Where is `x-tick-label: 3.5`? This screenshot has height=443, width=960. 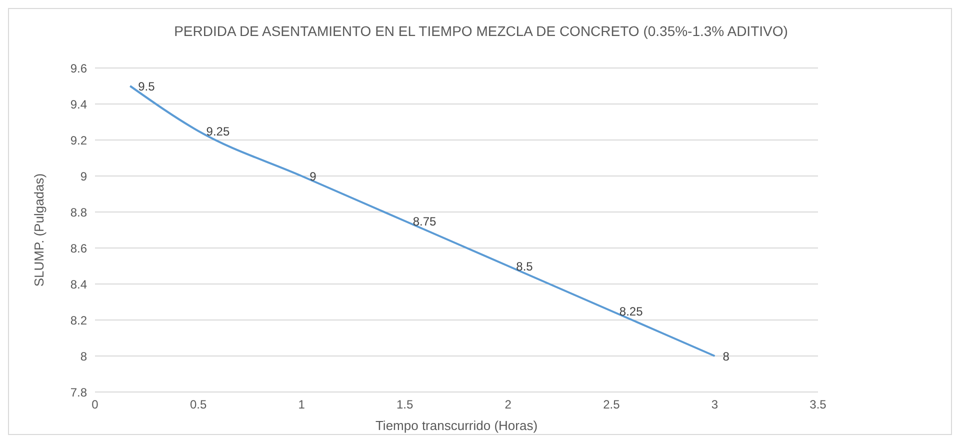
x-tick-label: 3.5 is located at coordinates (818, 405).